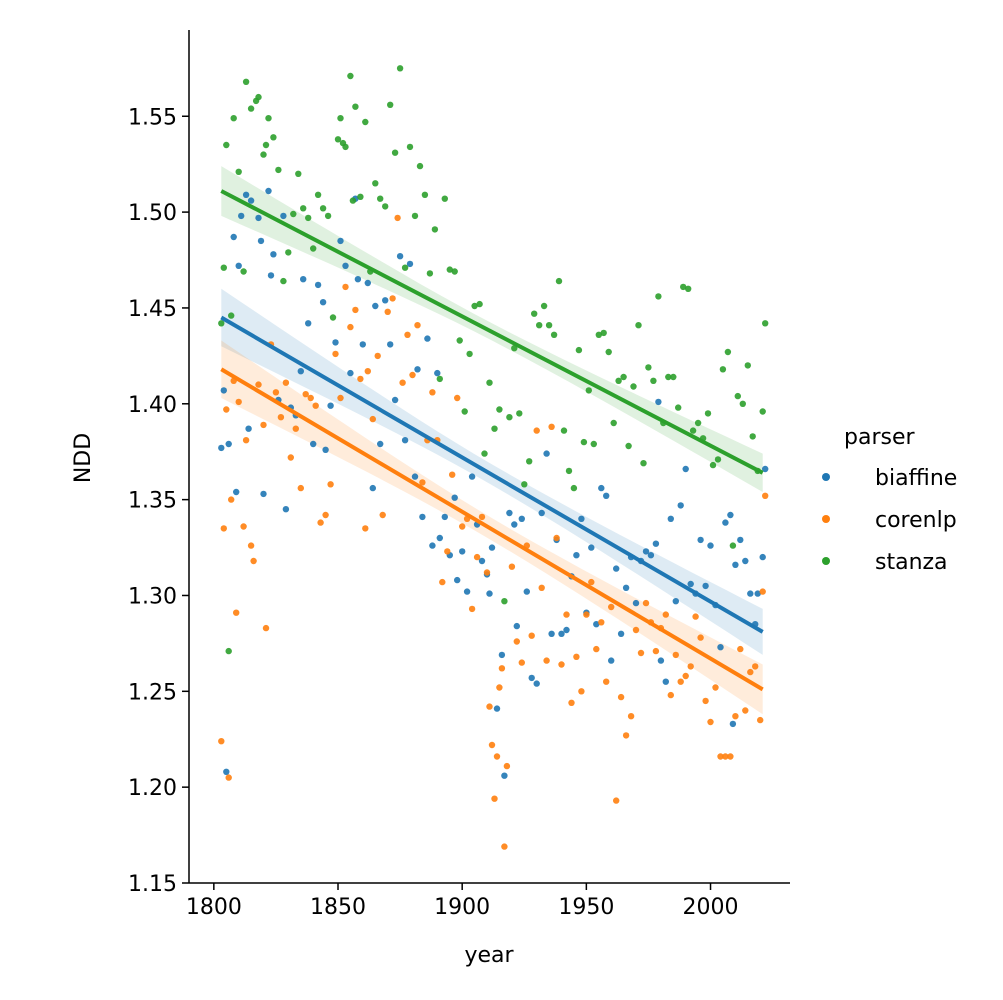  I want to click on legend-label-biaffine: biaffine, so click(916, 478).